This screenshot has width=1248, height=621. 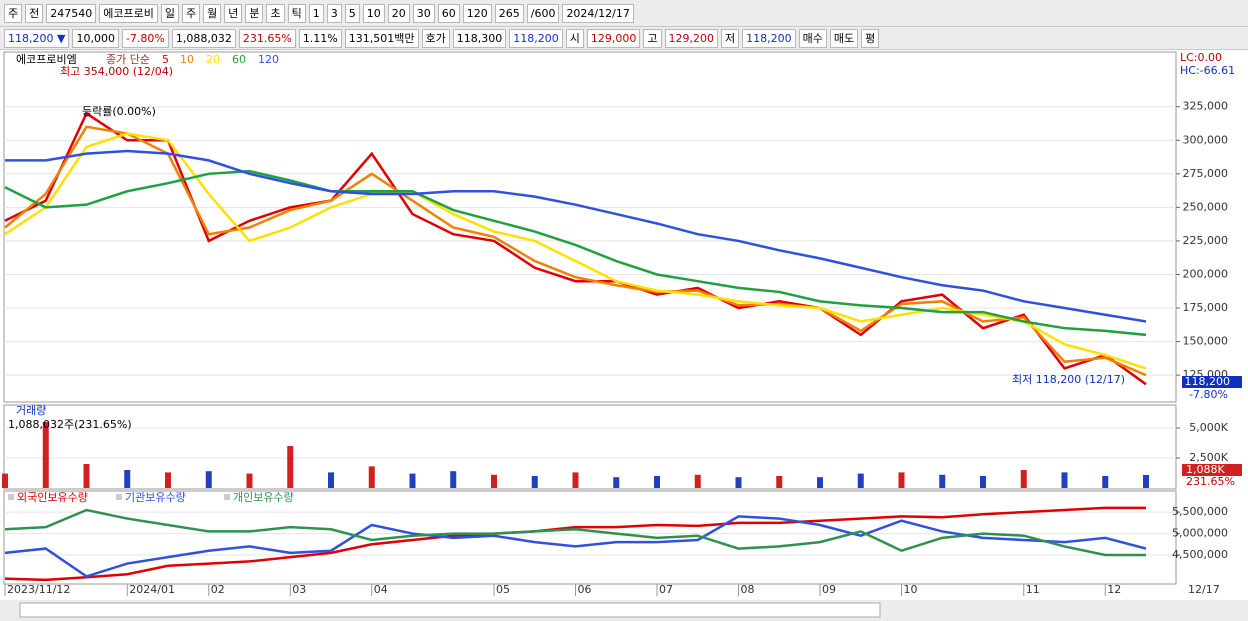 I want to click on annotation: 231.65%, so click(x=1210, y=481).